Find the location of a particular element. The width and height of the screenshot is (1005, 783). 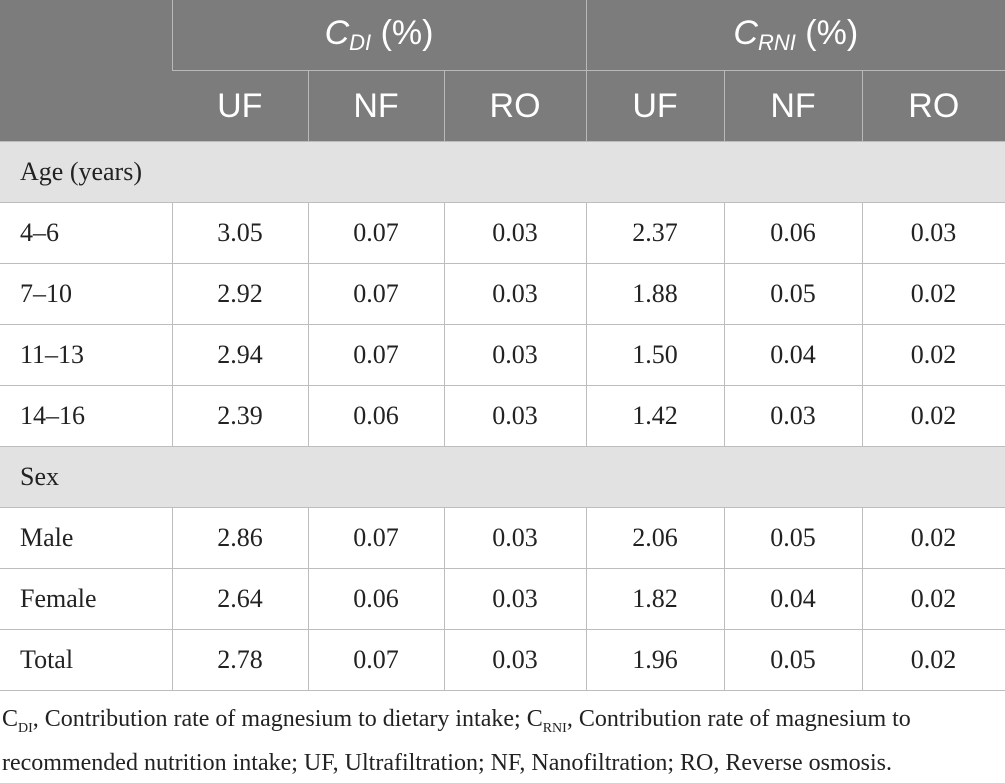

table-cell: 2.94 is located at coordinates (239, 355).